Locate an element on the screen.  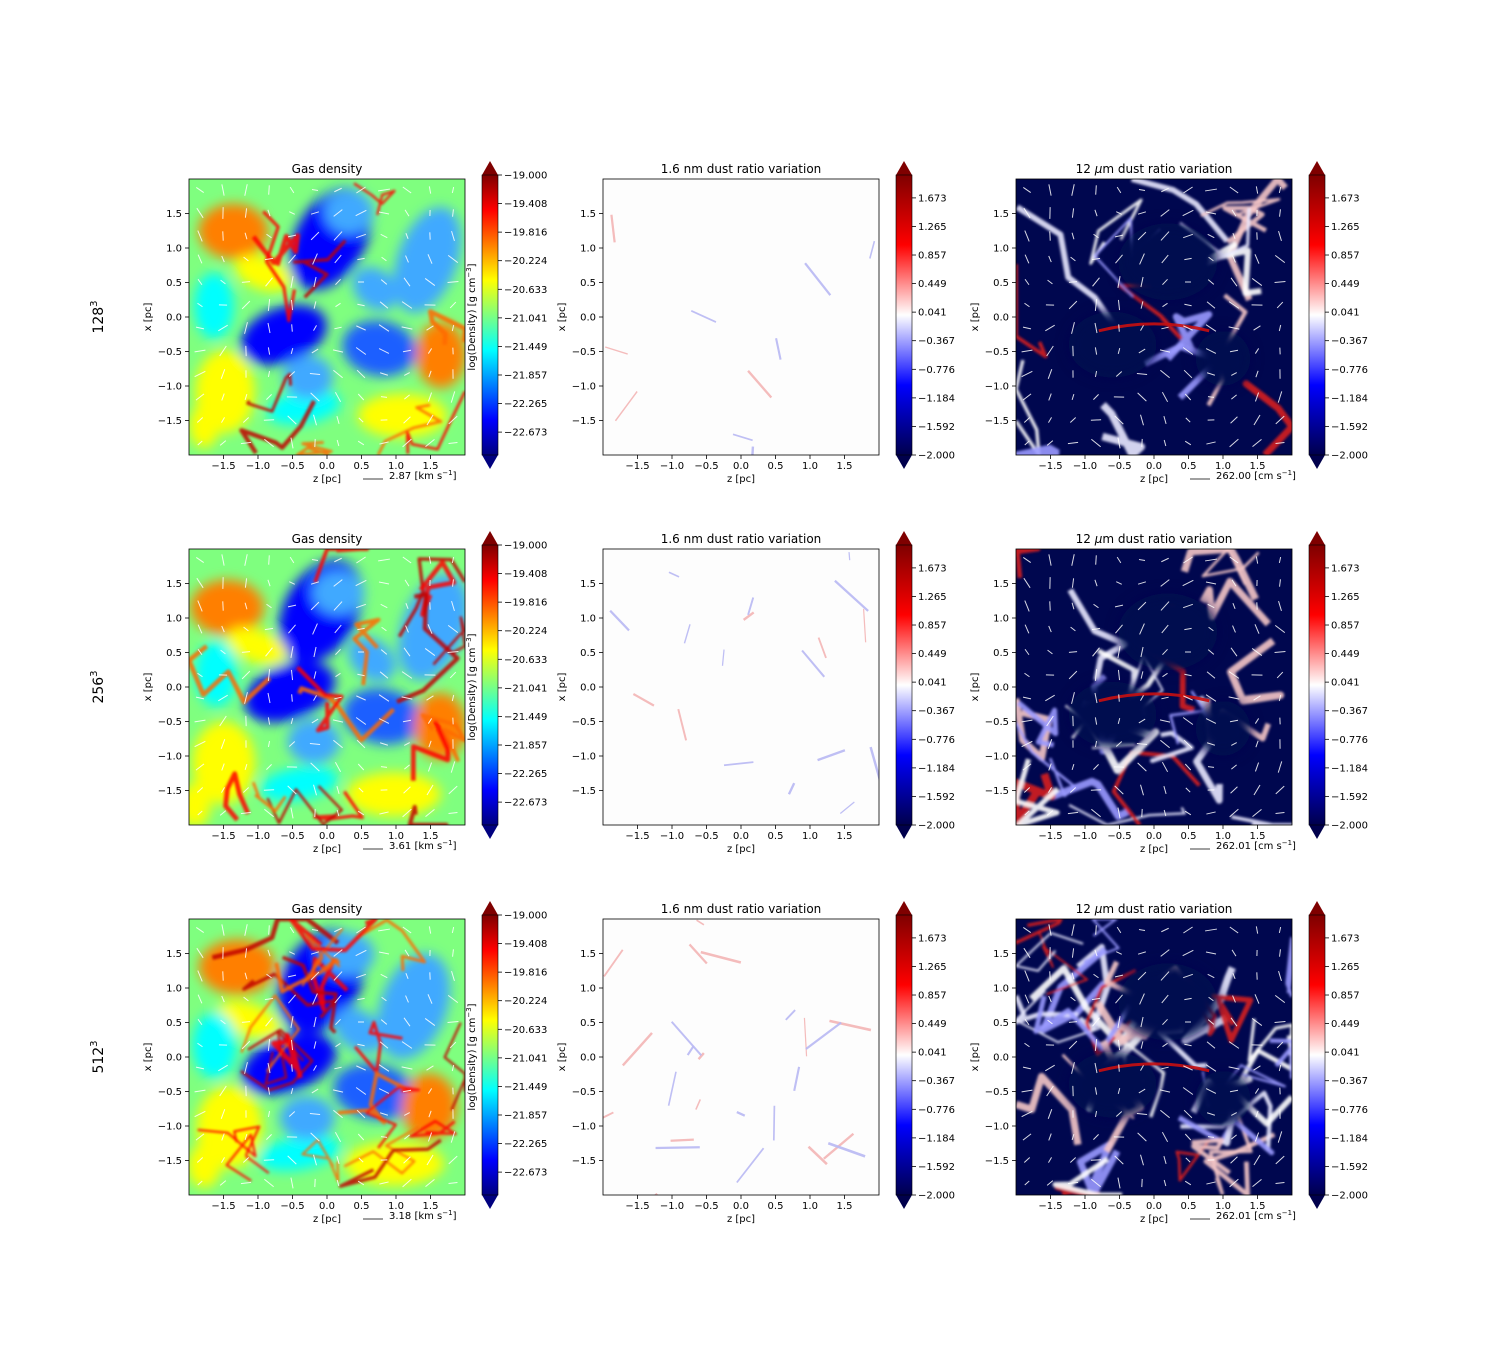
y-tick-label: −0.5 is located at coordinates (997, 1092).